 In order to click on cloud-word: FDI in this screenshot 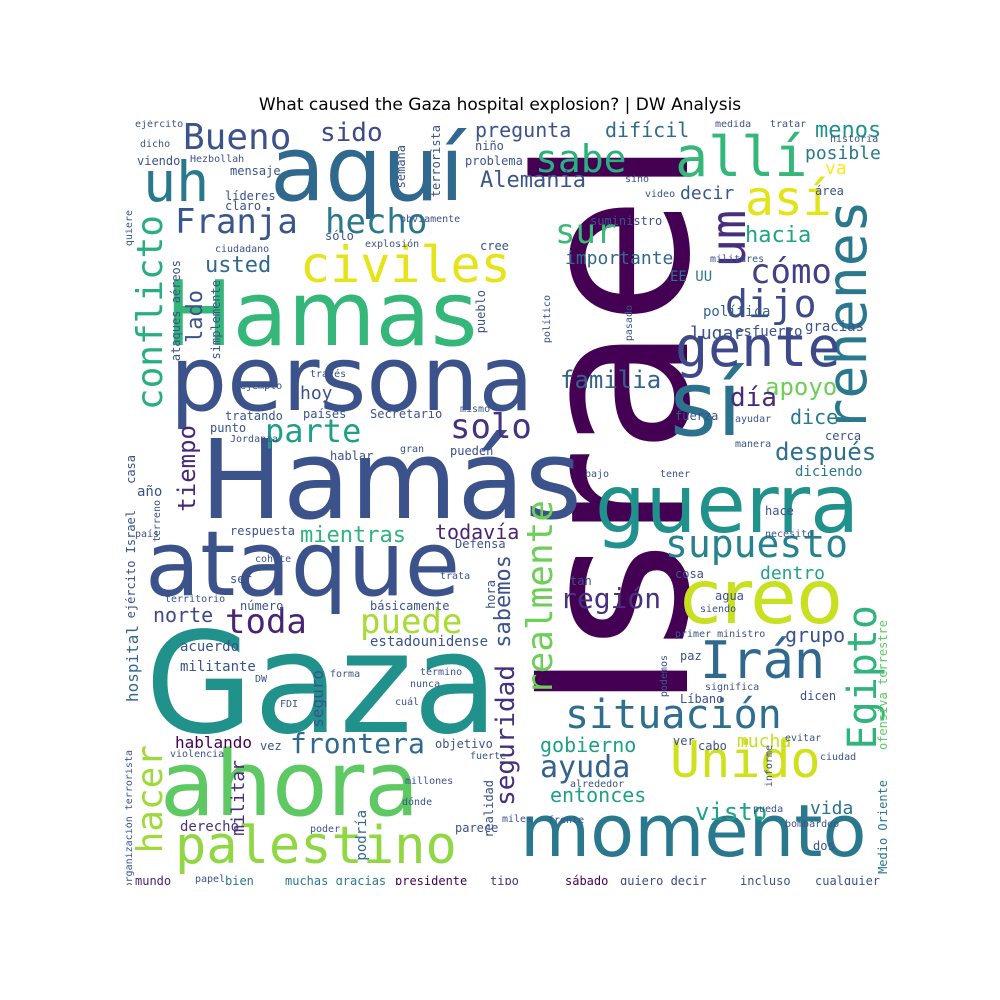, I will do `click(289, 704)`.